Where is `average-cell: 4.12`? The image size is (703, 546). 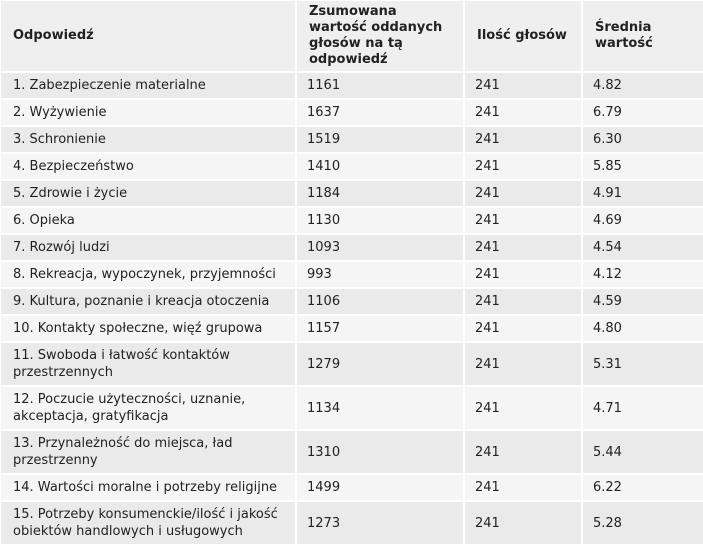 average-cell: 4.12 is located at coordinates (643, 274).